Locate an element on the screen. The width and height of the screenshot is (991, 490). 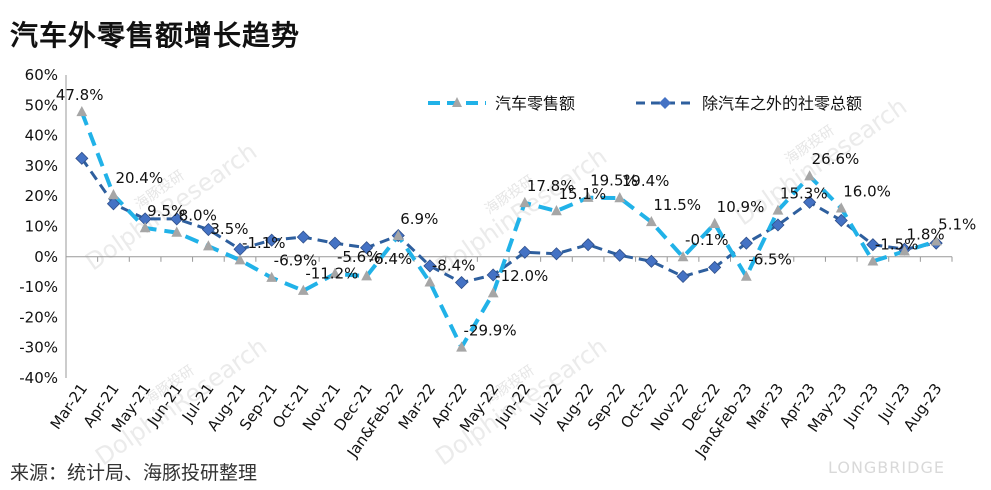
data-label: -12.0% is located at coordinates (521, 276).